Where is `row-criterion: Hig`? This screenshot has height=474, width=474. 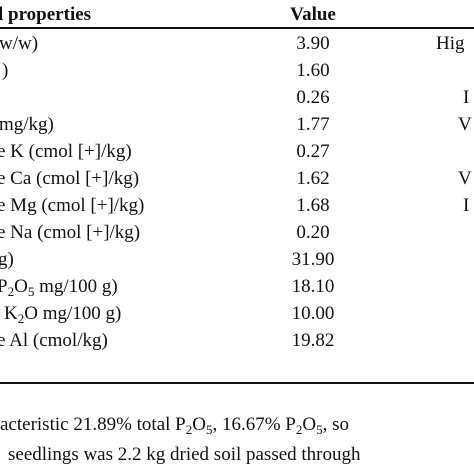 row-criterion: Hig is located at coordinates (450, 43).